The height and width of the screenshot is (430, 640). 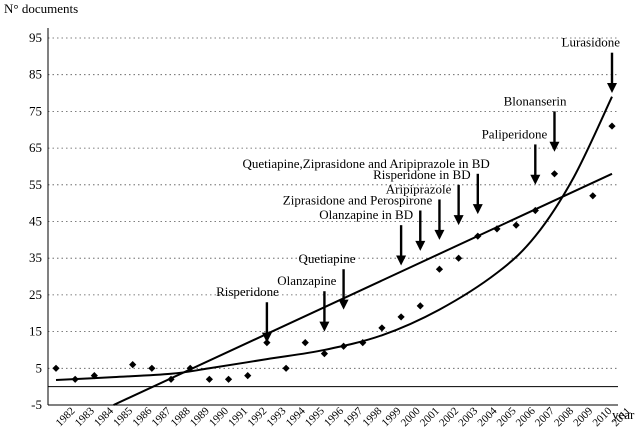 What do you see at coordinates (35, 331) in the screenshot?
I see `y-tick-label: 15` at bounding box center [35, 331].